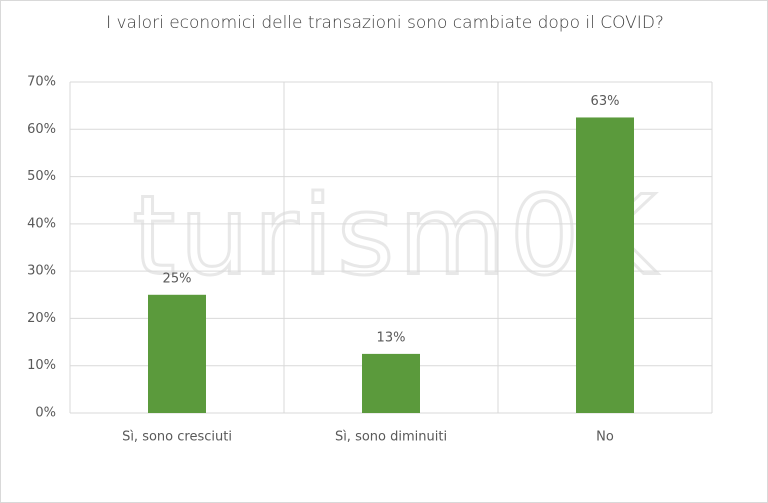  I want to click on x-tick-label: No, so click(605, 437).